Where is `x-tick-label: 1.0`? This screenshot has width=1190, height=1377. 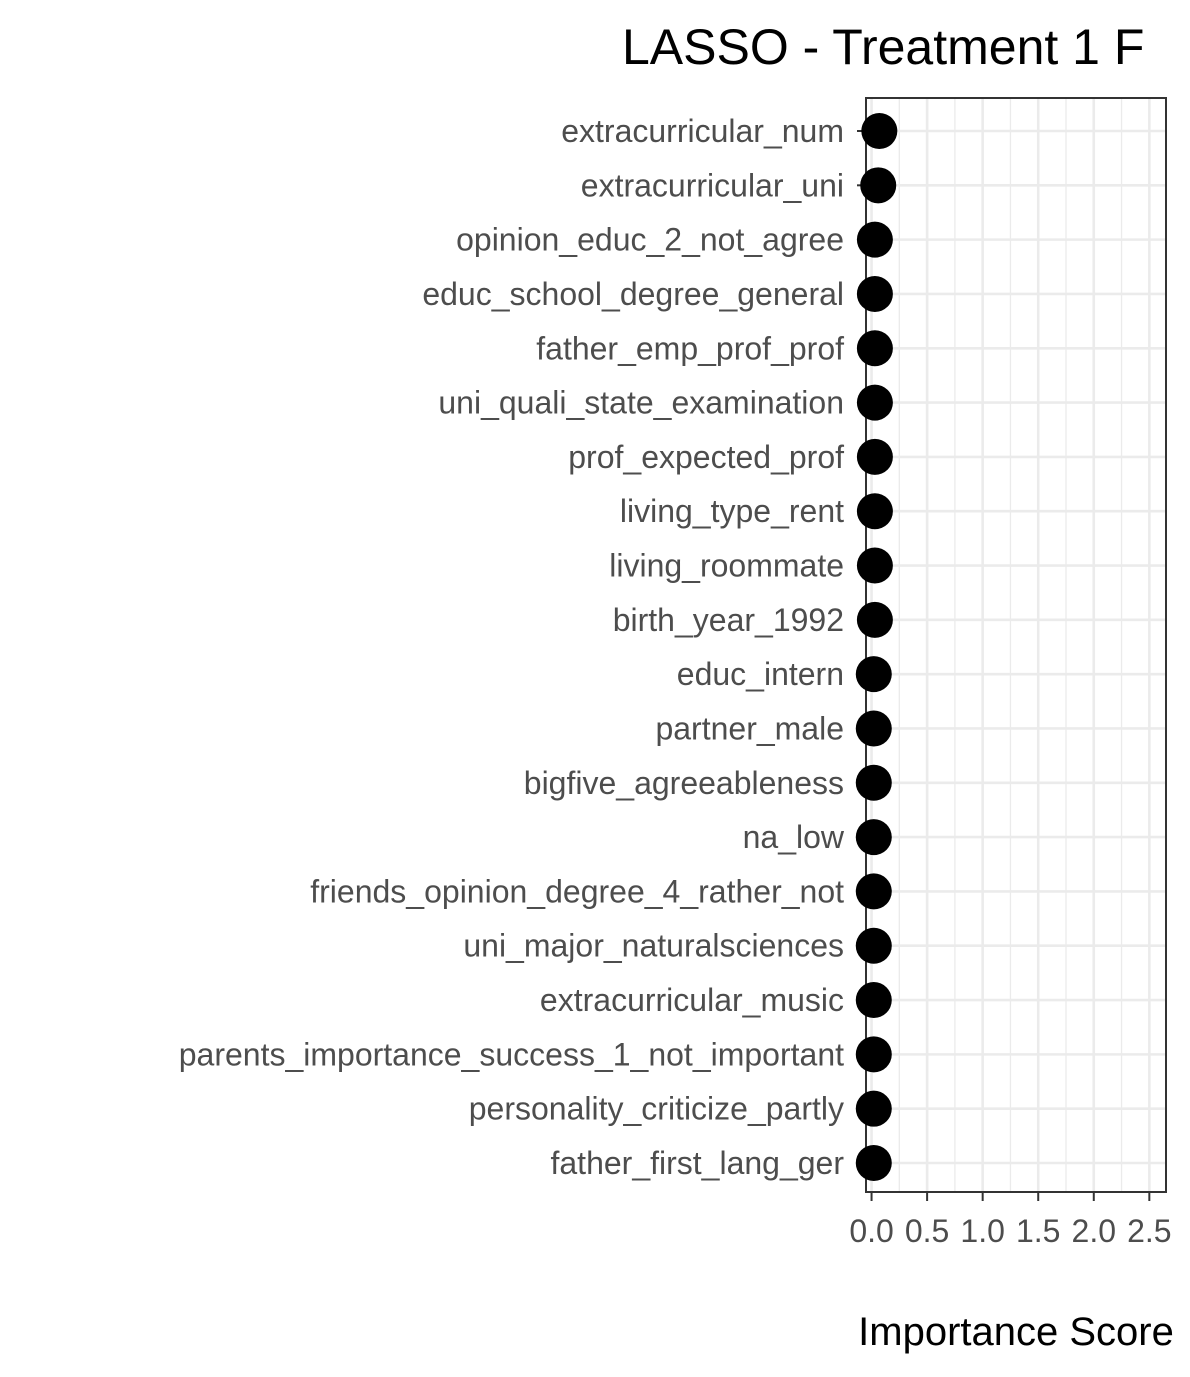 x-tick-label: 1.0 is located at coordinates (982, 1231).